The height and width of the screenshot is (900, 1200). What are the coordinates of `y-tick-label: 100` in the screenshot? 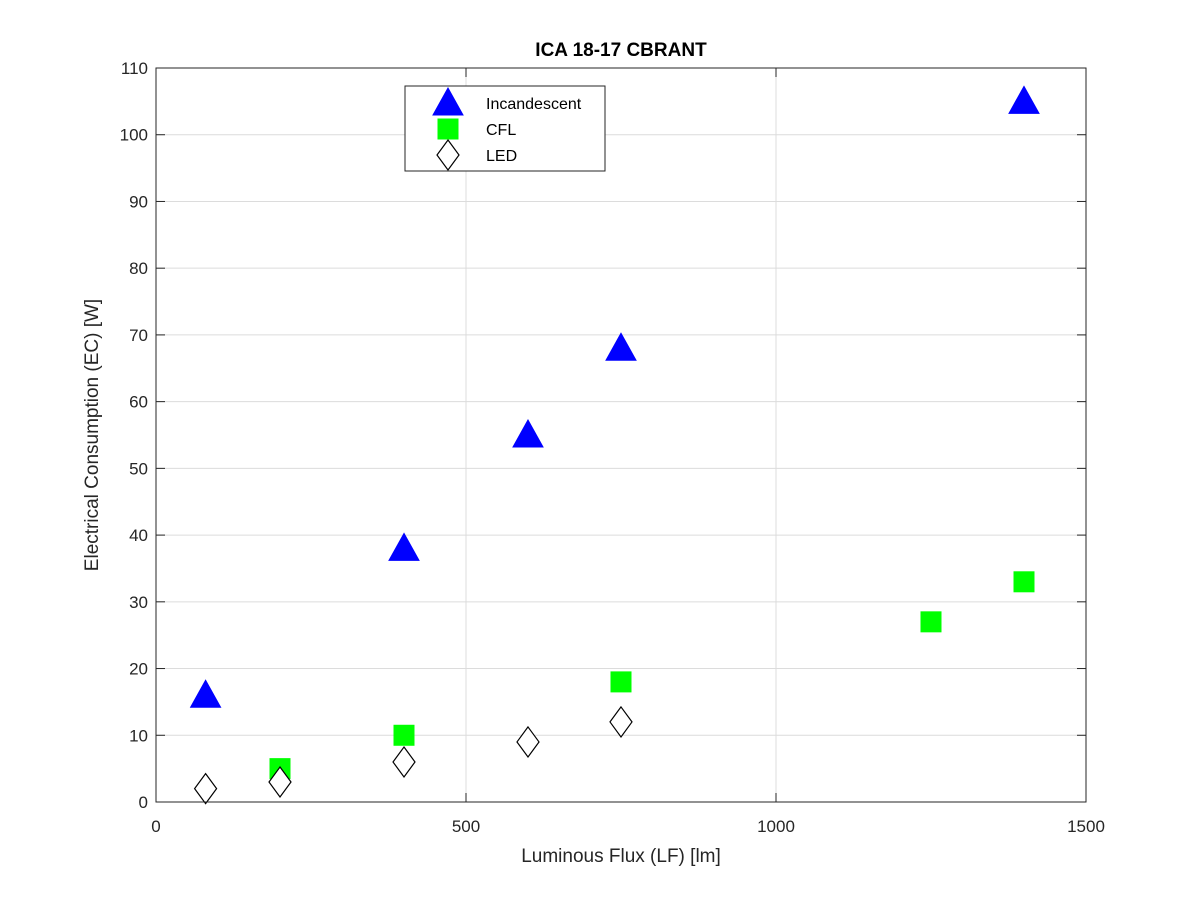 It's located at (134, 135).